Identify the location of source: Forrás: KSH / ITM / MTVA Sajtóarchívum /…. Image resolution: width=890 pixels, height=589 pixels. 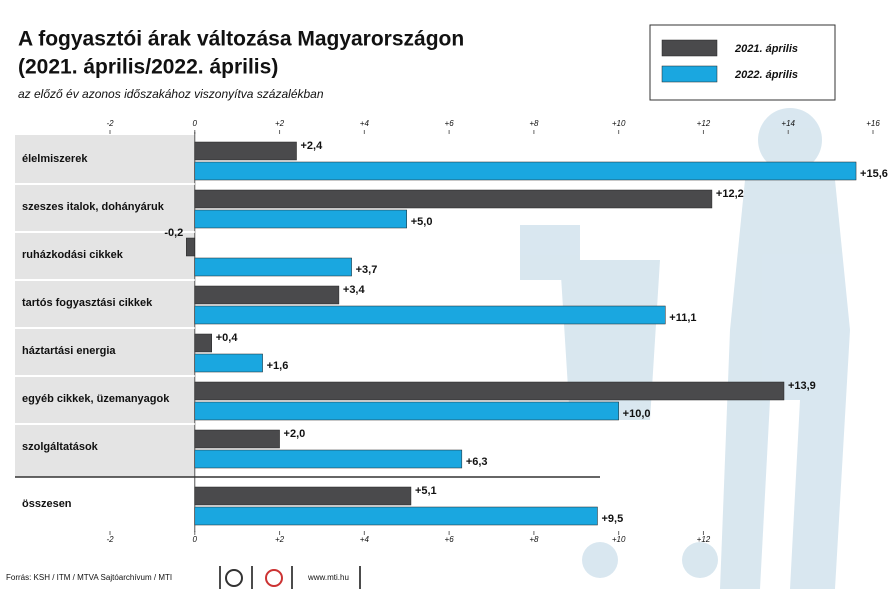
(89, 577).